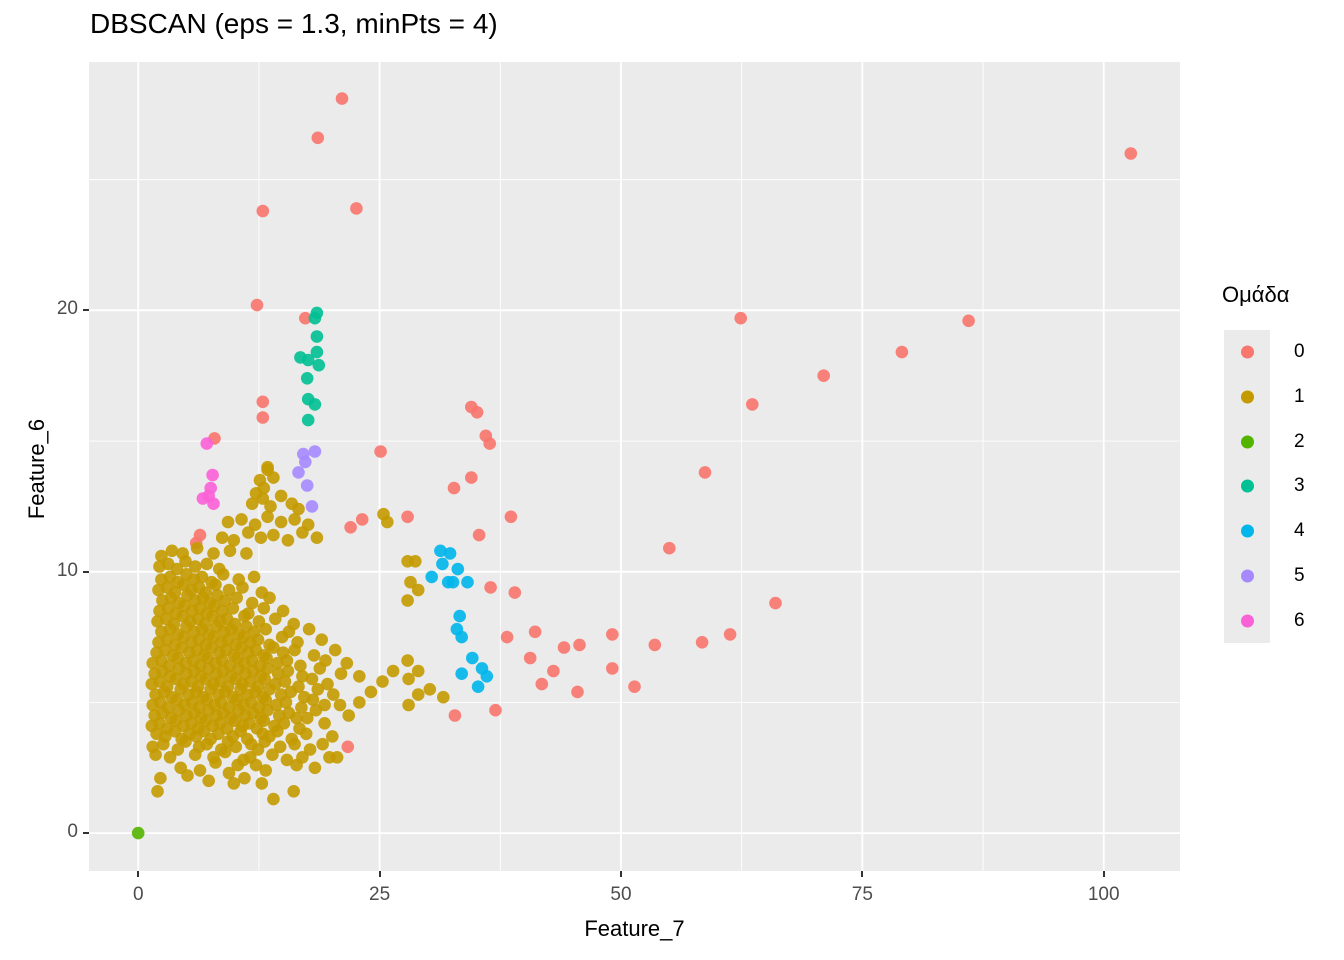  I want to click on legend-entry-2: 2, so click(1284, 441).